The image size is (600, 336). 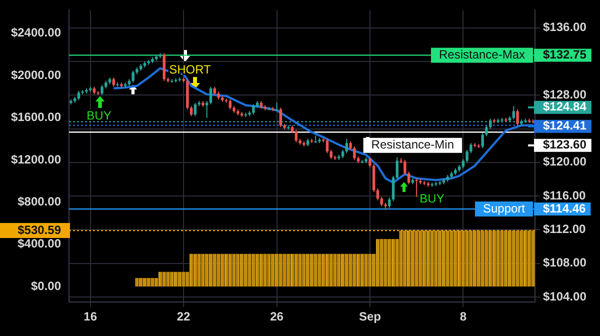 I want to click on y-tick-label: $1200.00, so click(x=36, y=159).